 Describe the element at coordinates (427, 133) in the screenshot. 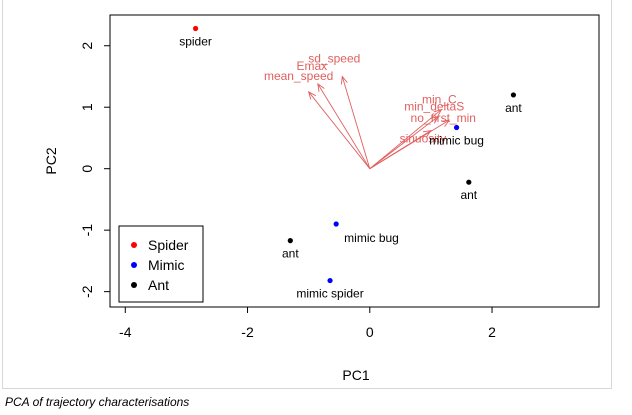

I see `arrow-head-sinuosity` at that location.